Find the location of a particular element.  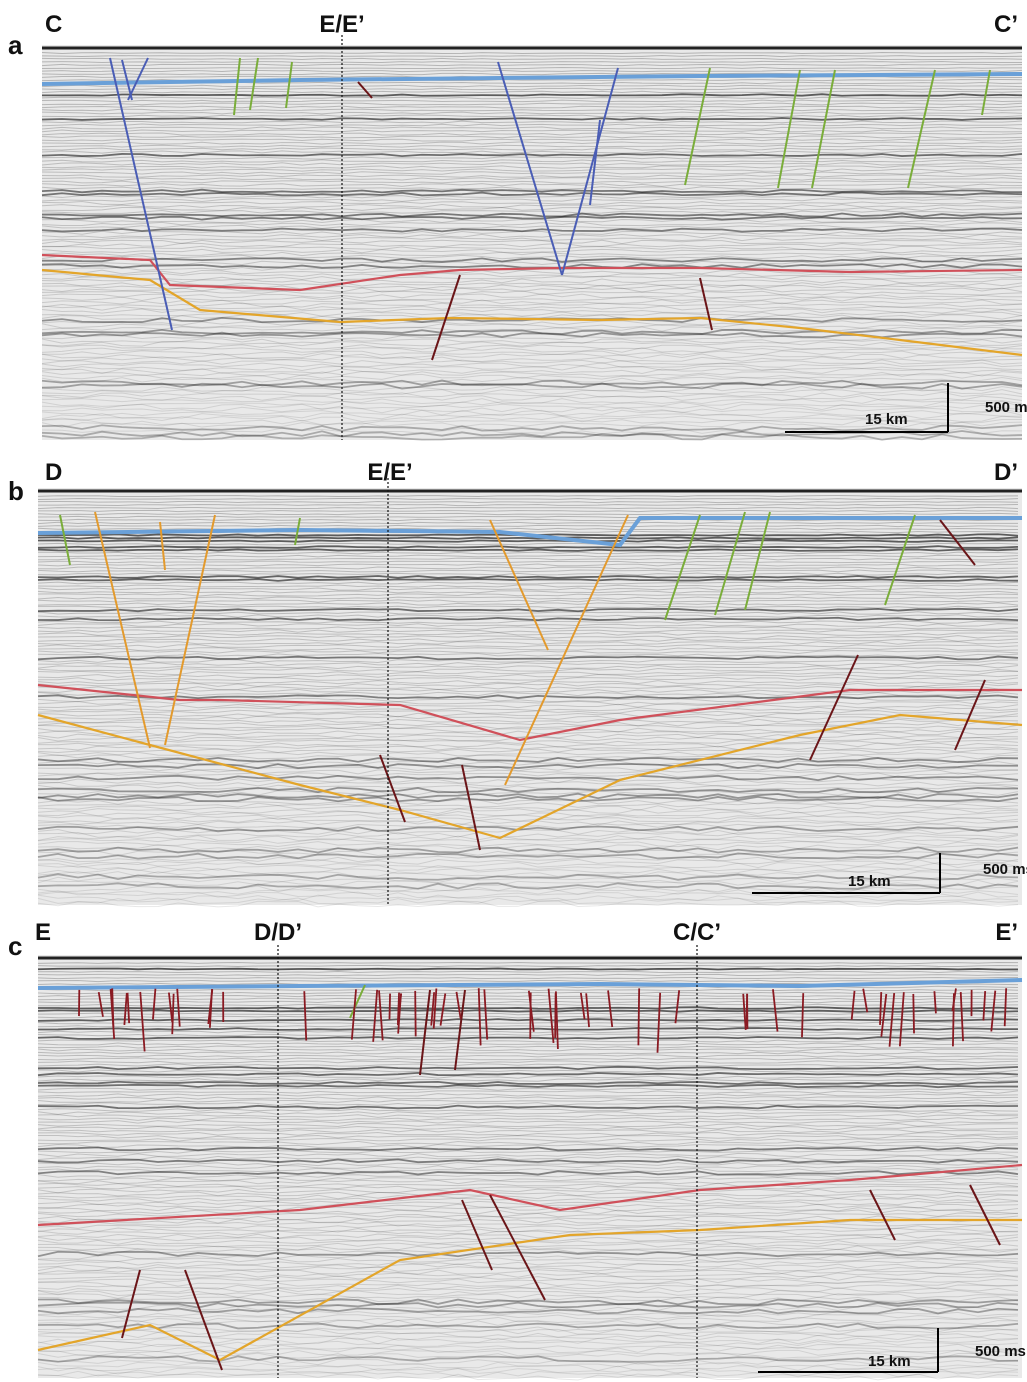

profile-start: C is located at coordinates (53, 24).